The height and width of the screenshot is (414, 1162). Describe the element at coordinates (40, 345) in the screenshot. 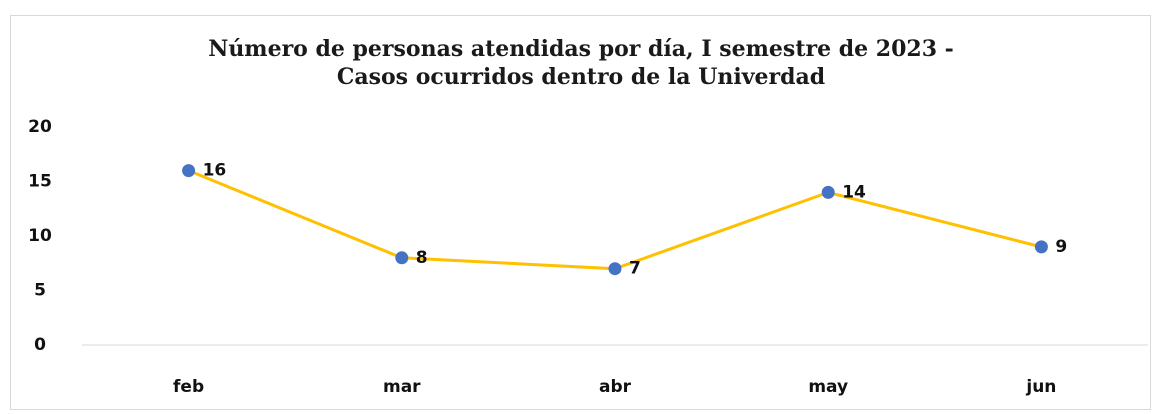

I see `y-tick-label: 0` at that location.